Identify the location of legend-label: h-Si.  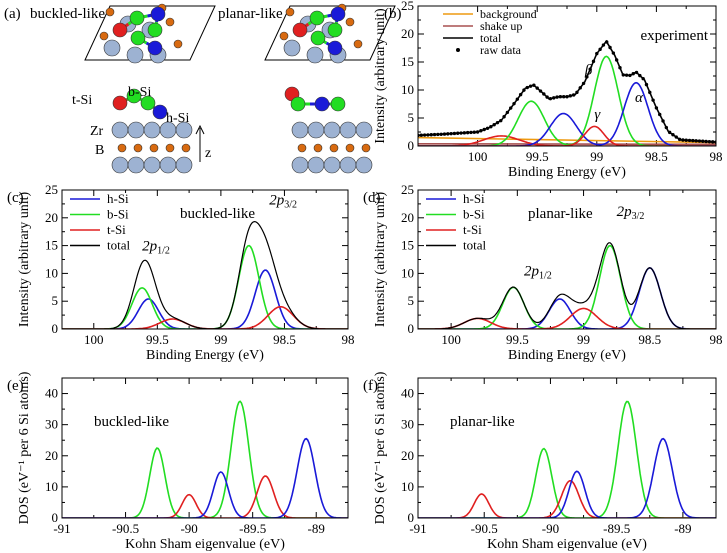
(118, 198).